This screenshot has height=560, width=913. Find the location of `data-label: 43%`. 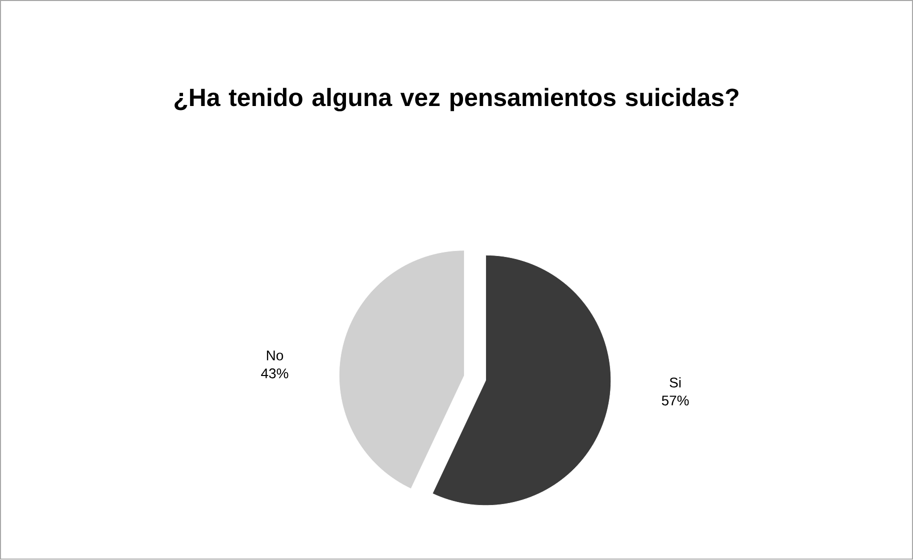

data-label: 43% is located at coordinates (274, 373).